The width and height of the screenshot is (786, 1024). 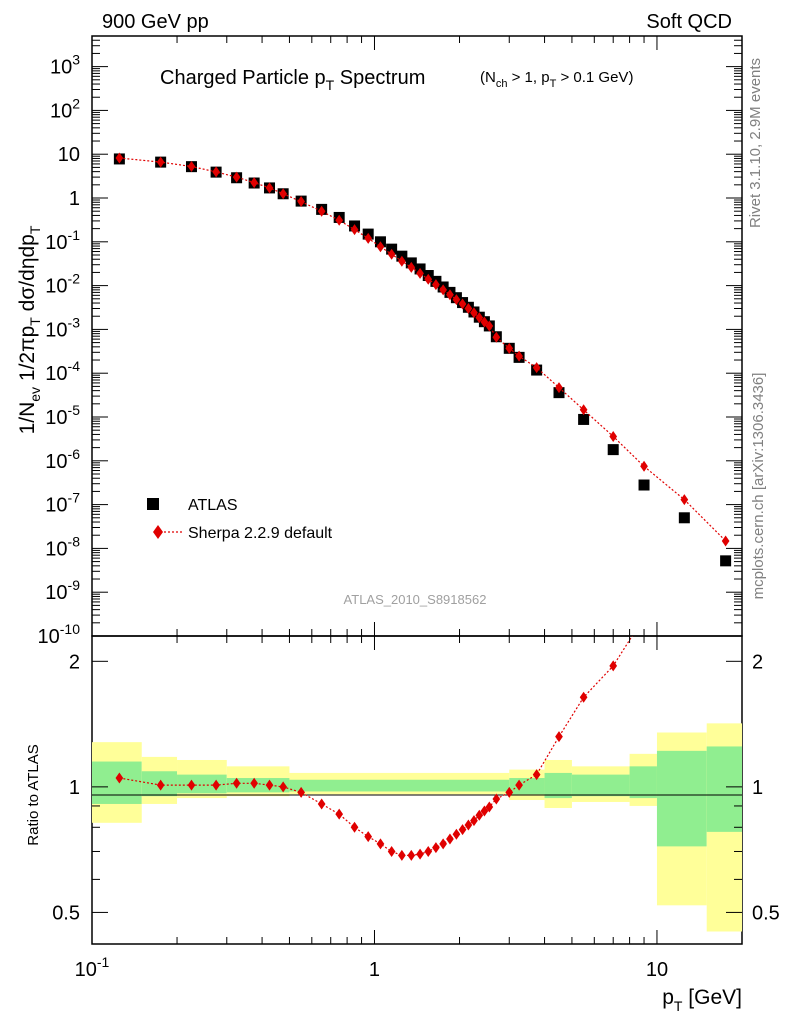 I want to click on x-tick-label: 1, so click(x=374, y=970).